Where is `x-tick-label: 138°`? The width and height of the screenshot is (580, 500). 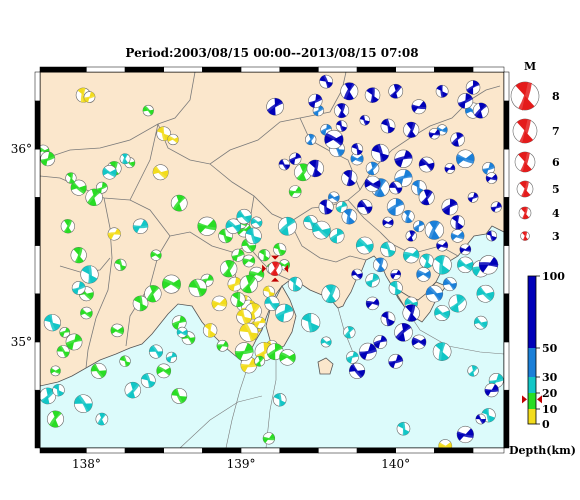
x-tick-label: 138° is located at coordinates (86, 464).